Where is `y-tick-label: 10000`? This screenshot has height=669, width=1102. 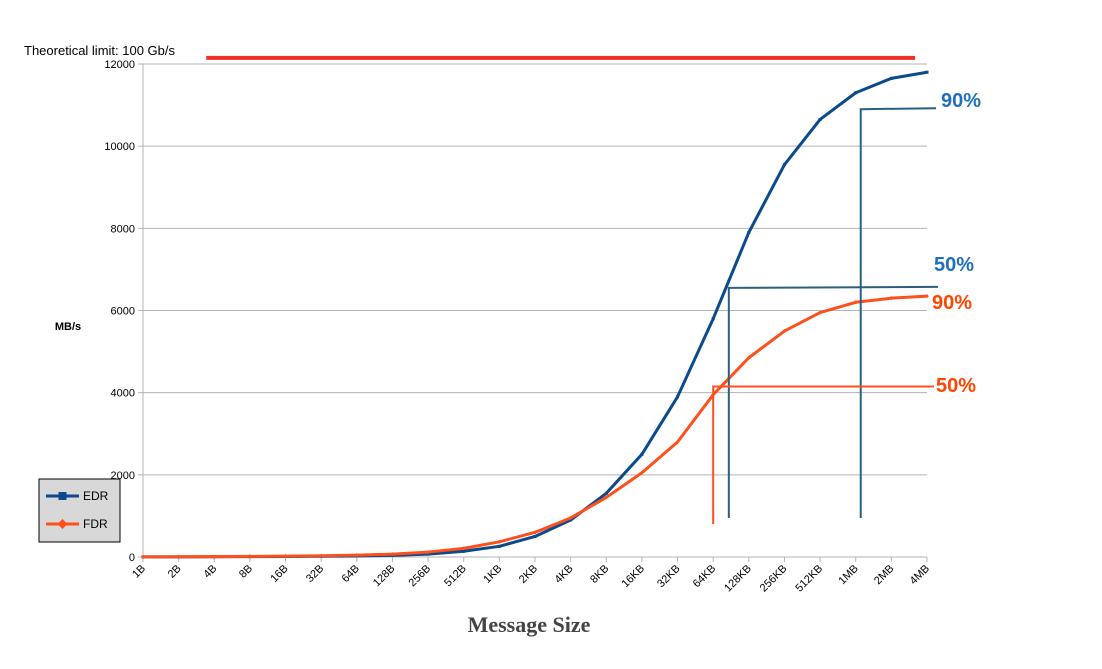
y-tick-label: 10000 is located at coordinates (119, 147).